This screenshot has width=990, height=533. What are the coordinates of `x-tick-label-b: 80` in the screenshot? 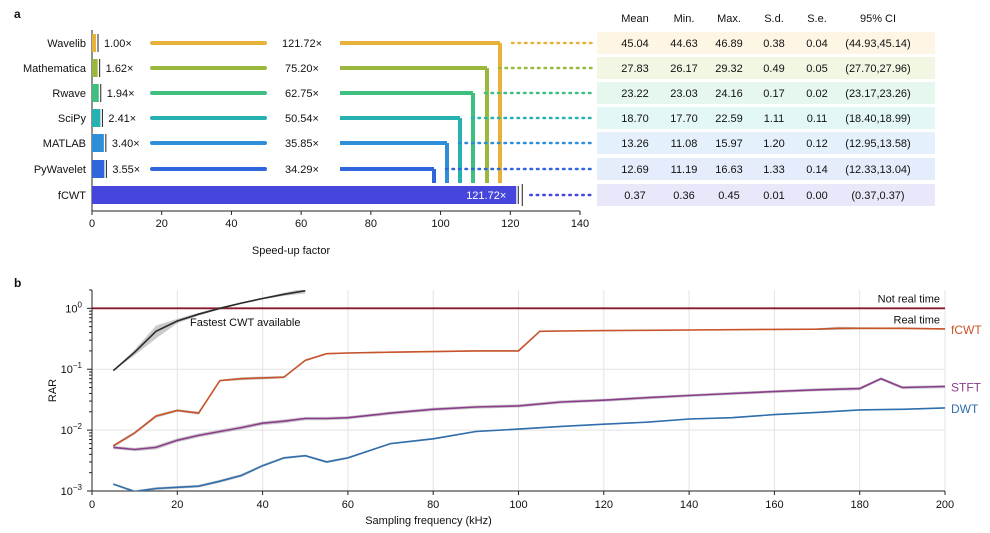 It's located at (433, 505).